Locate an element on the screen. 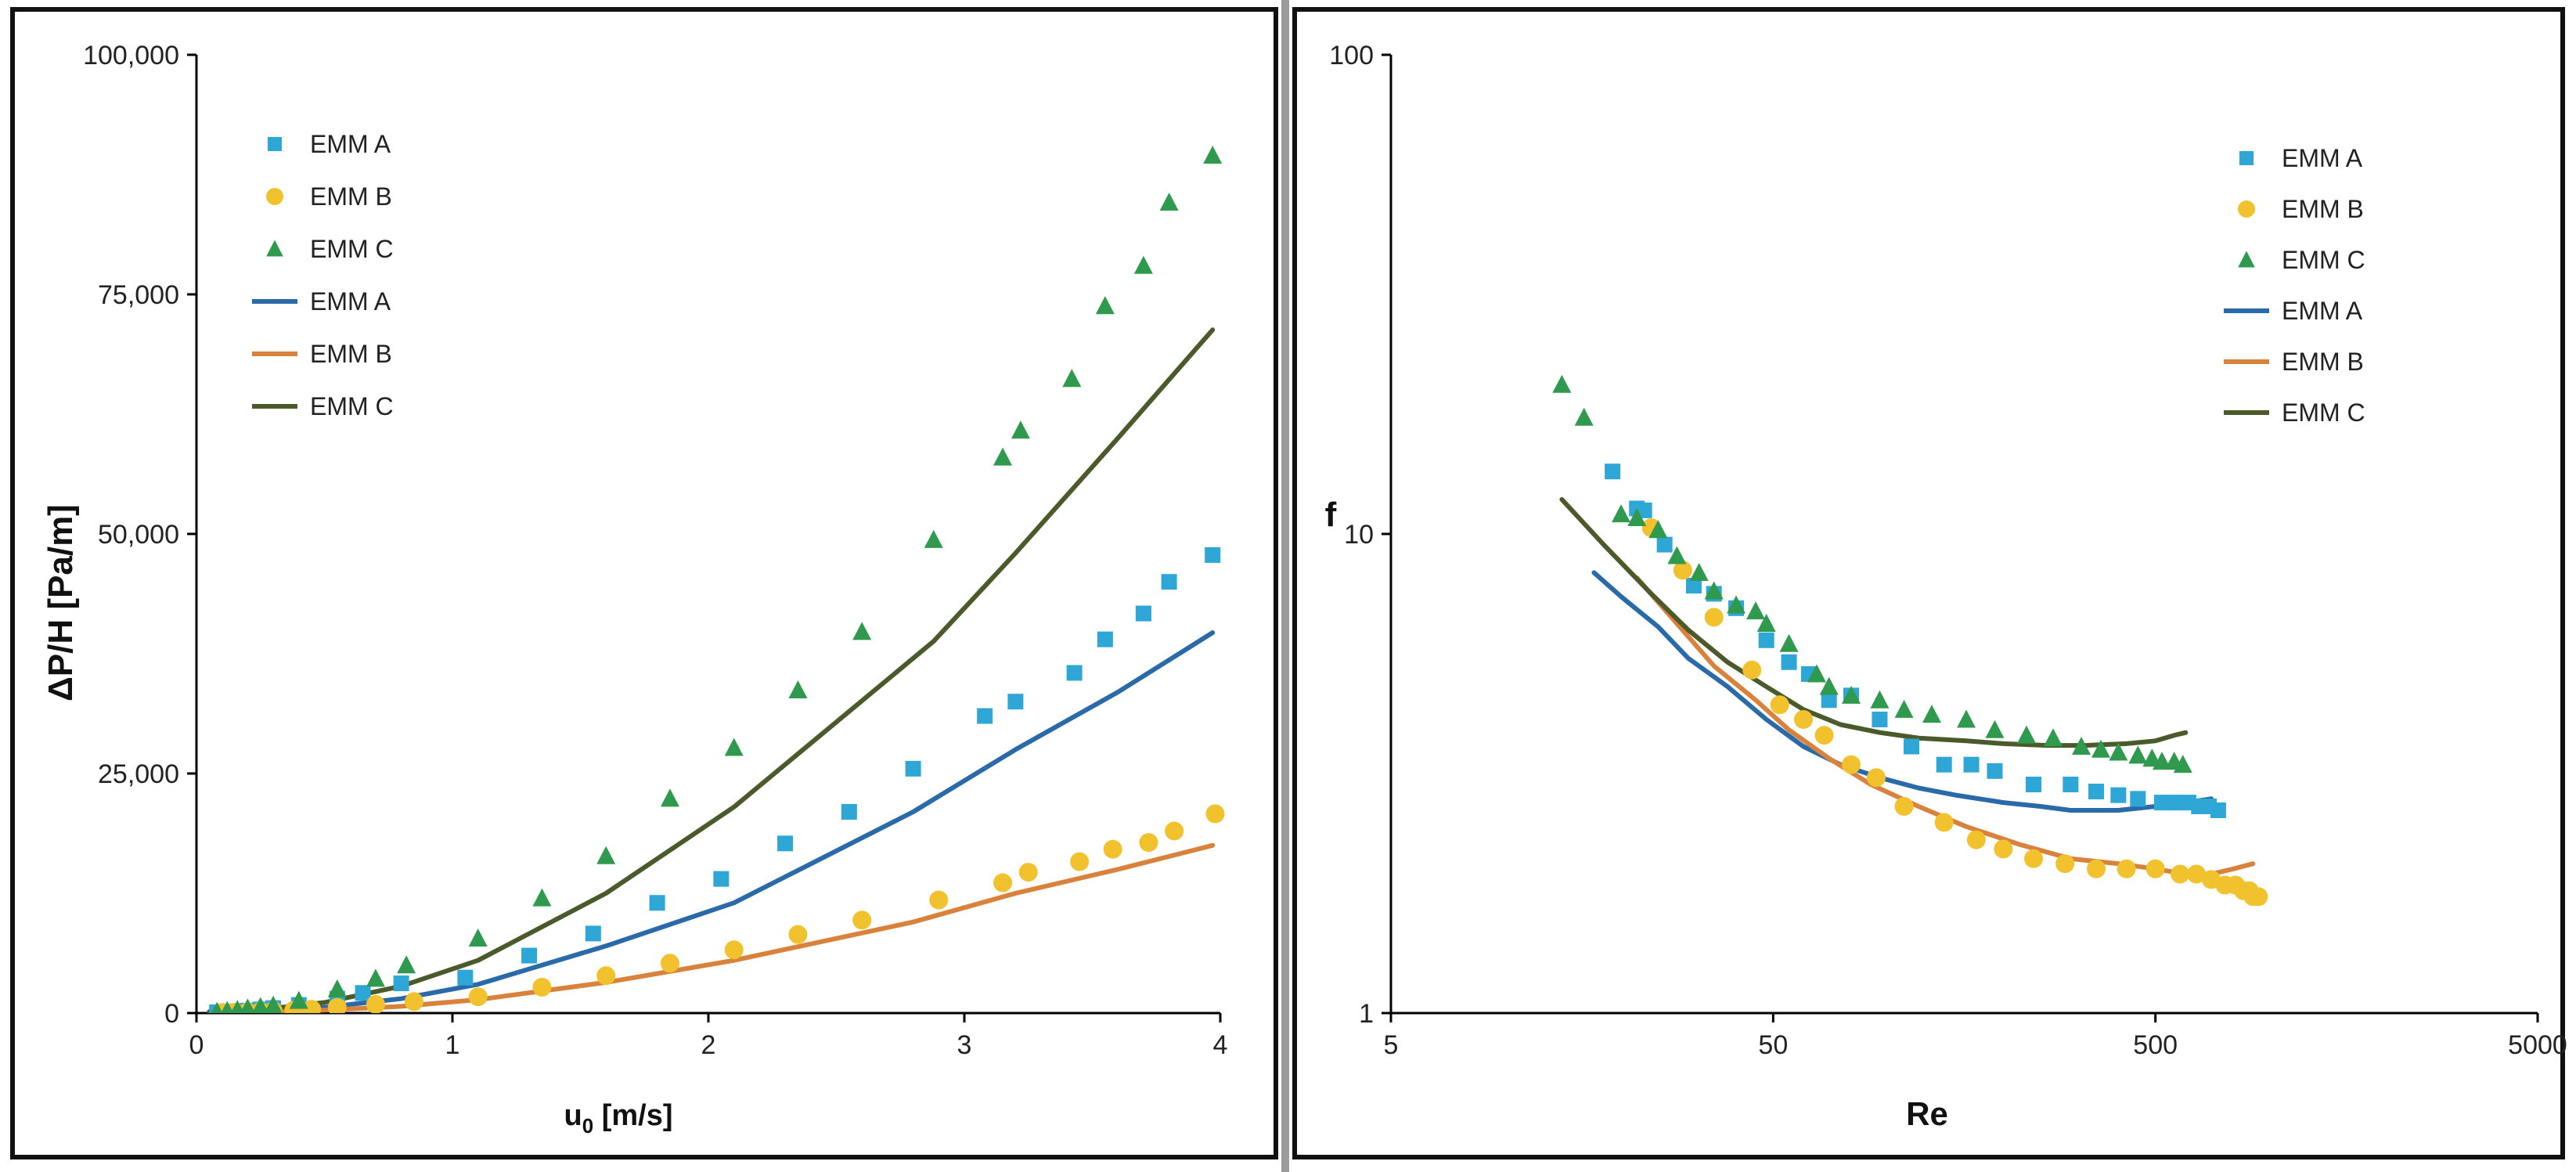 The width and height of the screenshot is (2576, 1172). chart0-x-tick-label: 0 is located at coordinates (196, 1045).